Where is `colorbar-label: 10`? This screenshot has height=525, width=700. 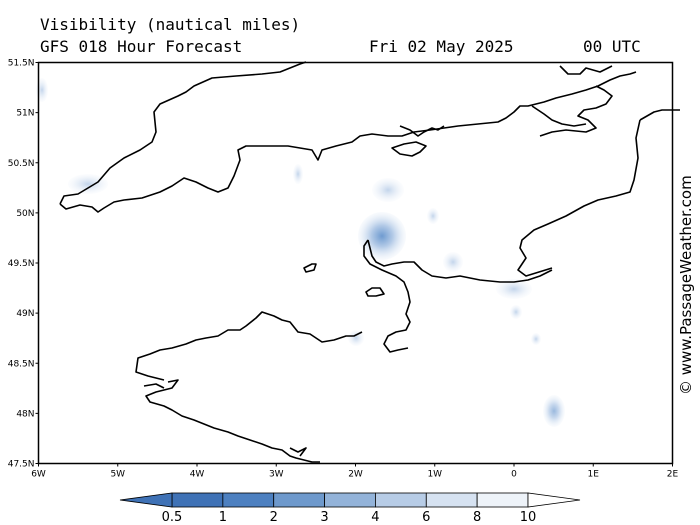 colorbar-label: 10 is located at coordinates (528, 517).